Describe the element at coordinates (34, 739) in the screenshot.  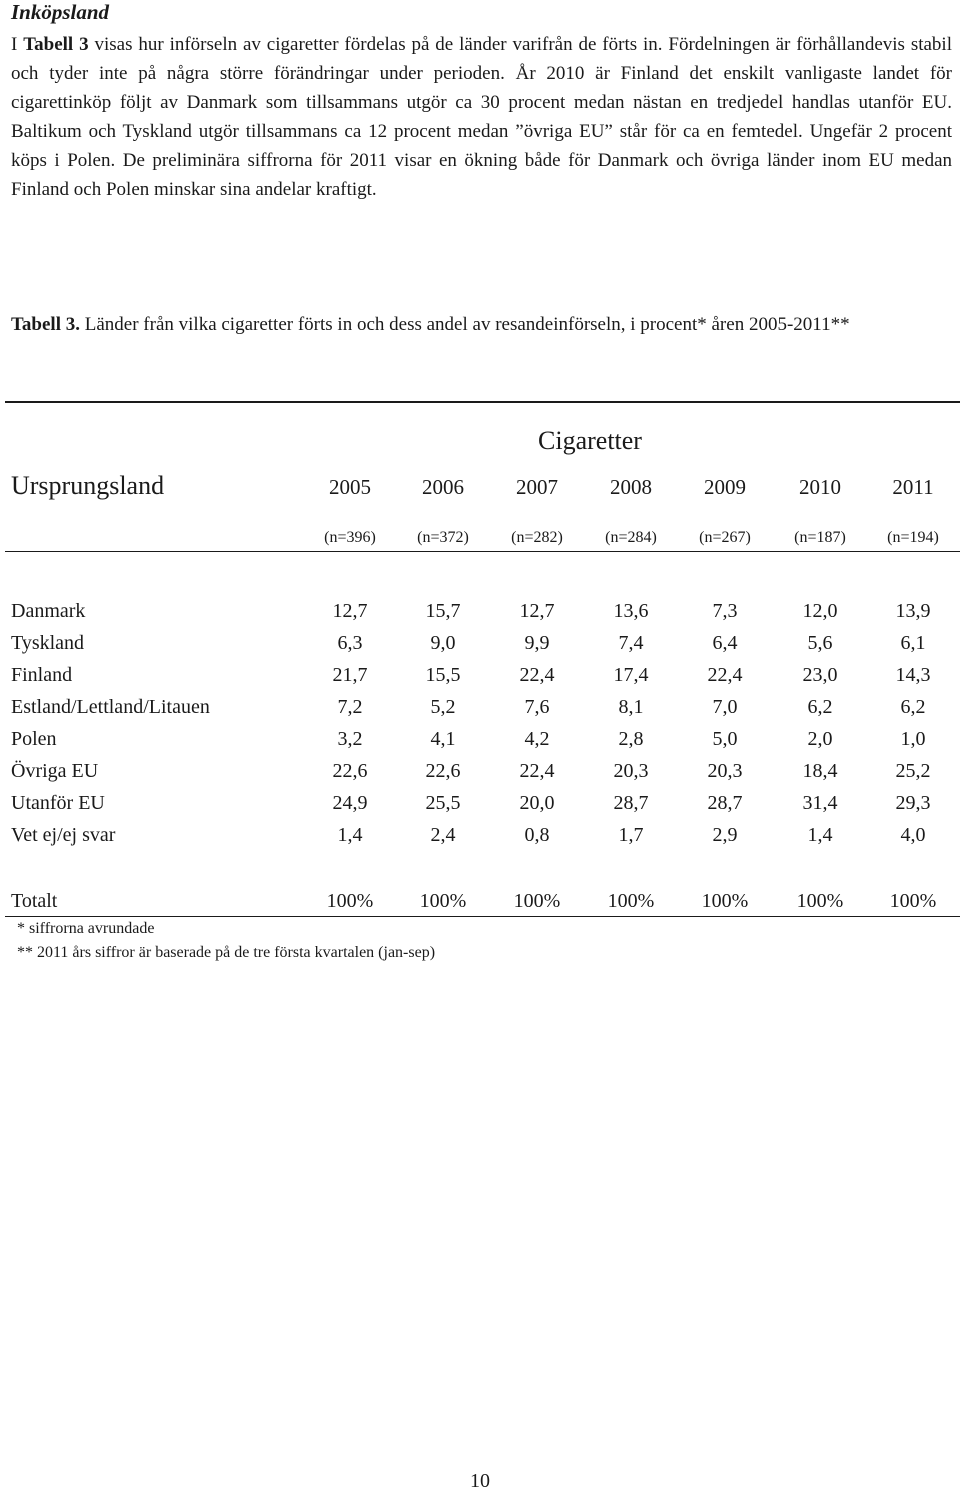
I see `row-label: Polen` at that location.